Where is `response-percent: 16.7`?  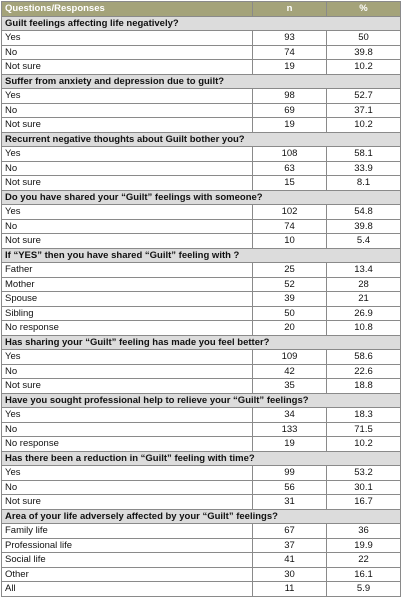
response-percent: 16.7 is located at coordinates (363, 502).